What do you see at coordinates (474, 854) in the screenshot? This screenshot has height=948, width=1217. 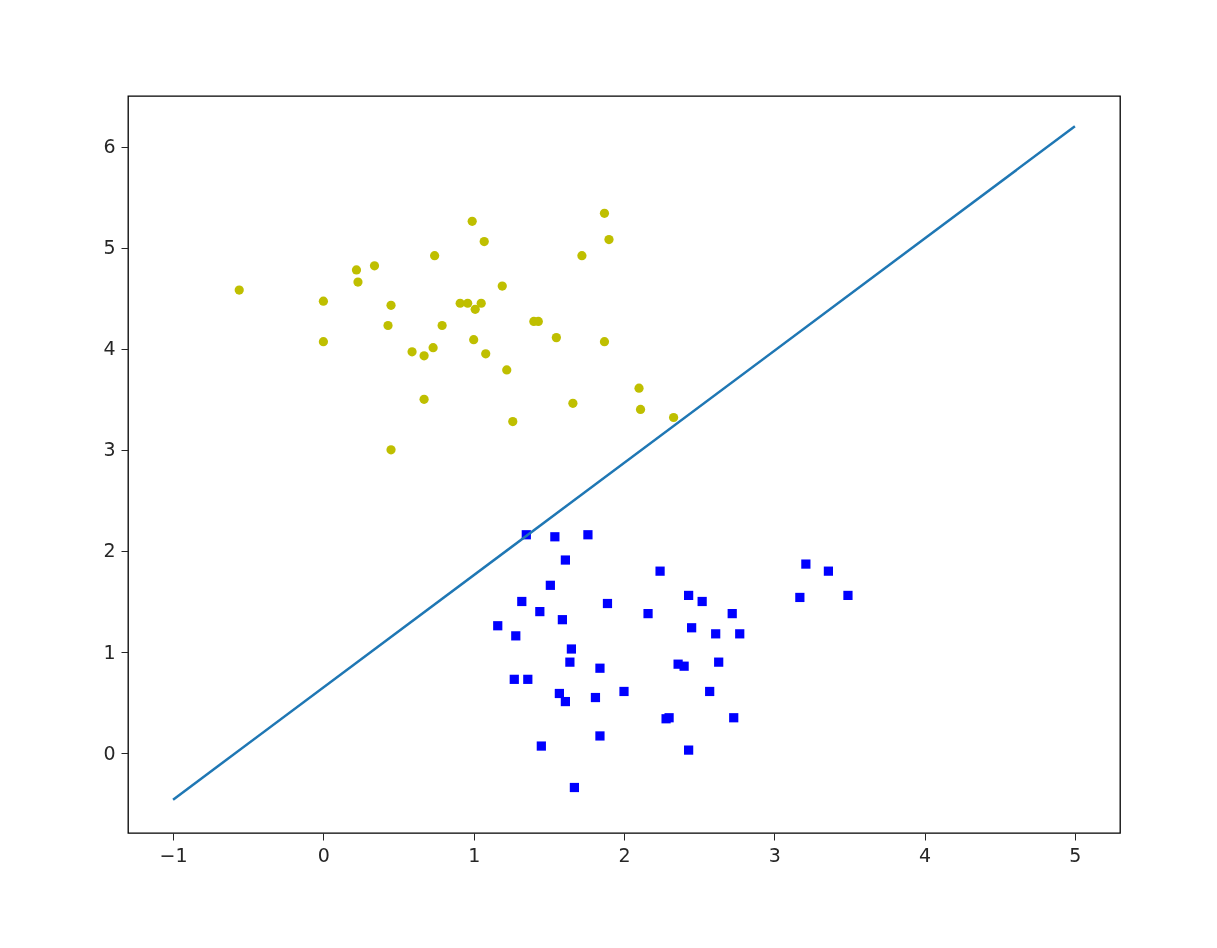 I see `x-tick-label: 1` at bounding box center [474, 854].